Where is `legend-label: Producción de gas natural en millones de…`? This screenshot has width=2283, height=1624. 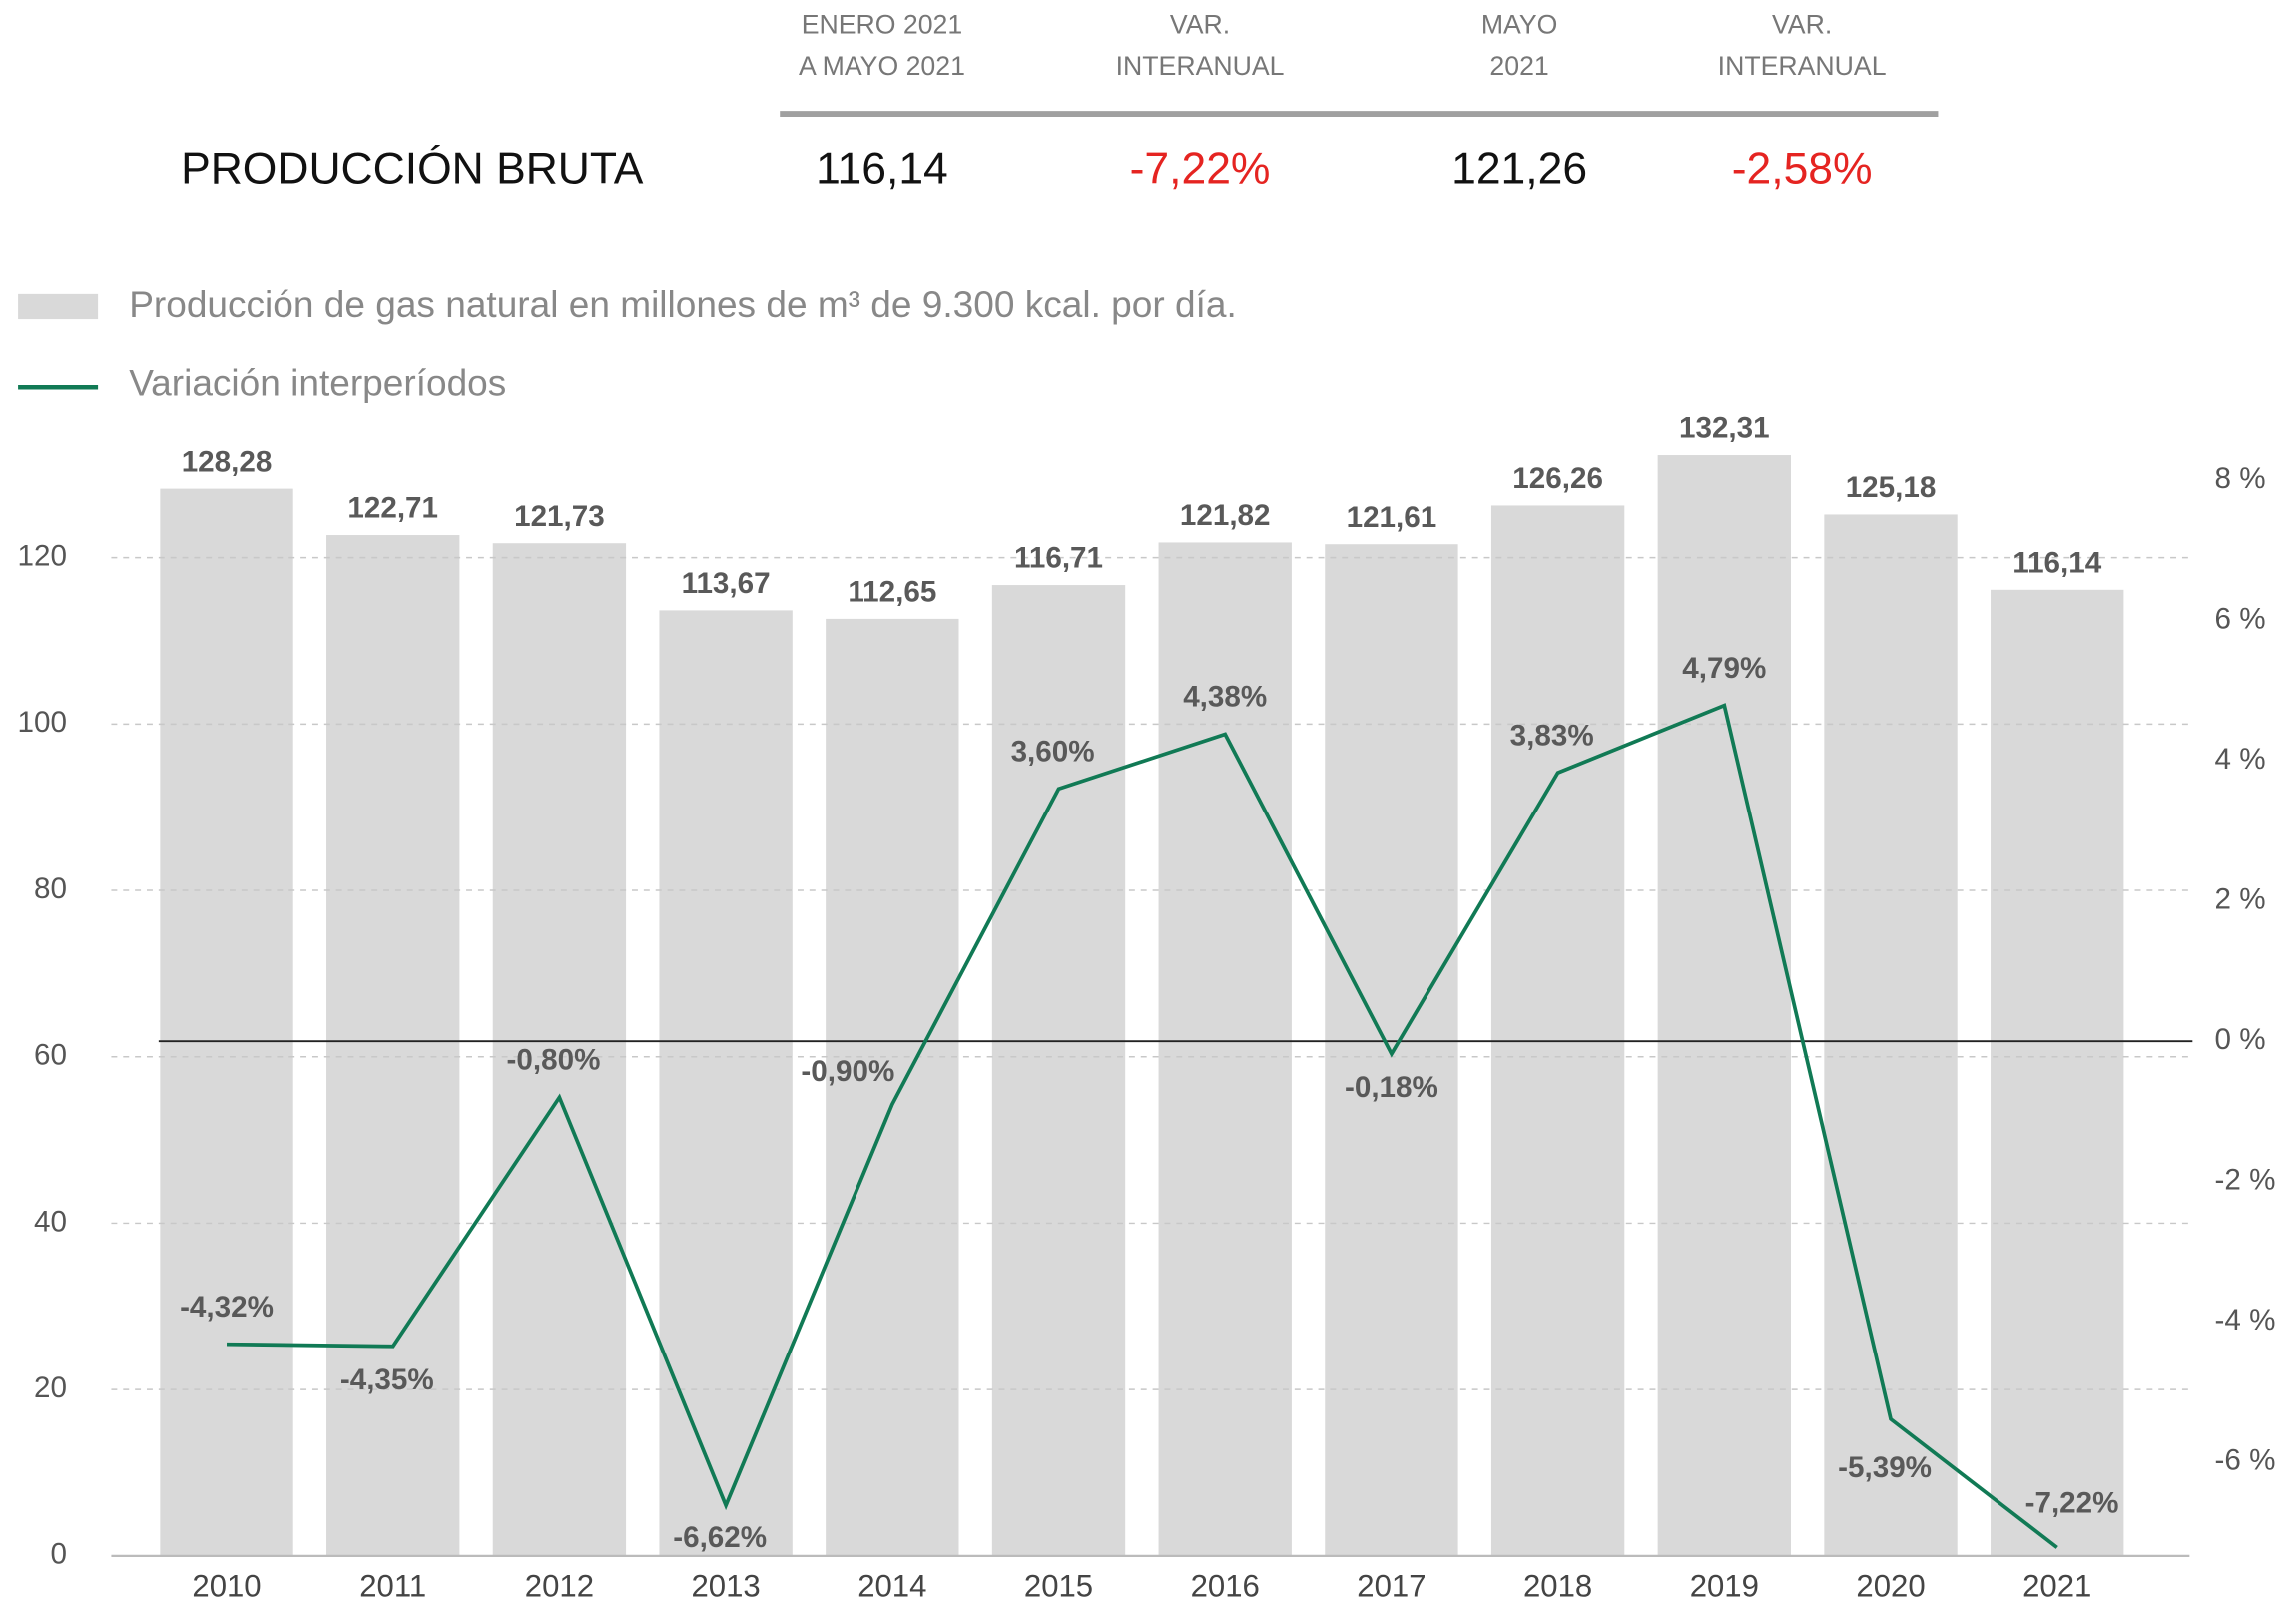 legend-label: Producción de gas natural en millones de… is located at coordinates (683, 304).